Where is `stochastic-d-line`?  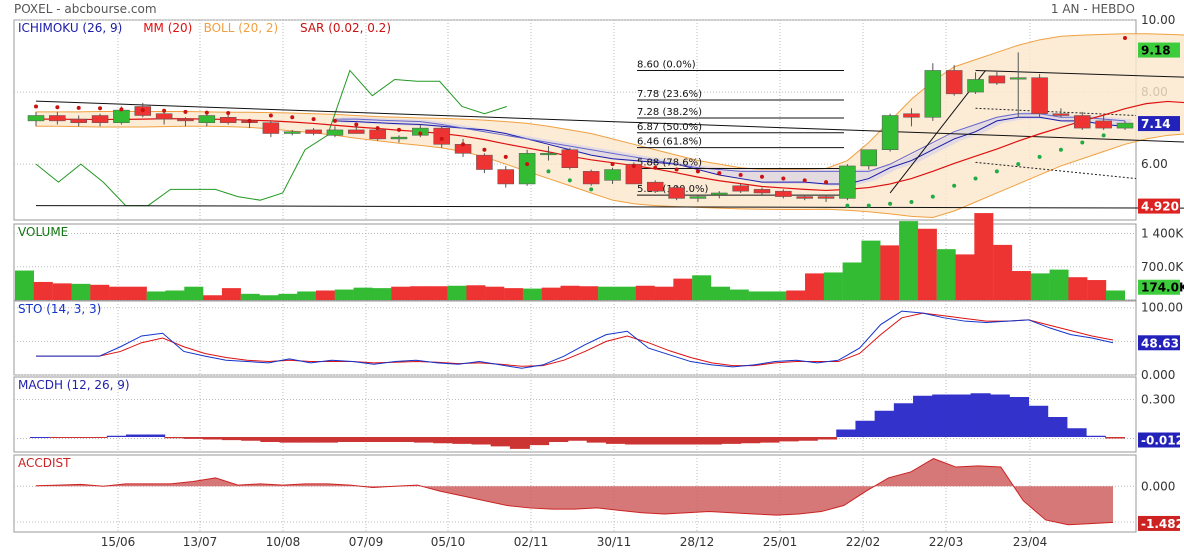 stochastic-d-line is located at coordinates (575, 339).